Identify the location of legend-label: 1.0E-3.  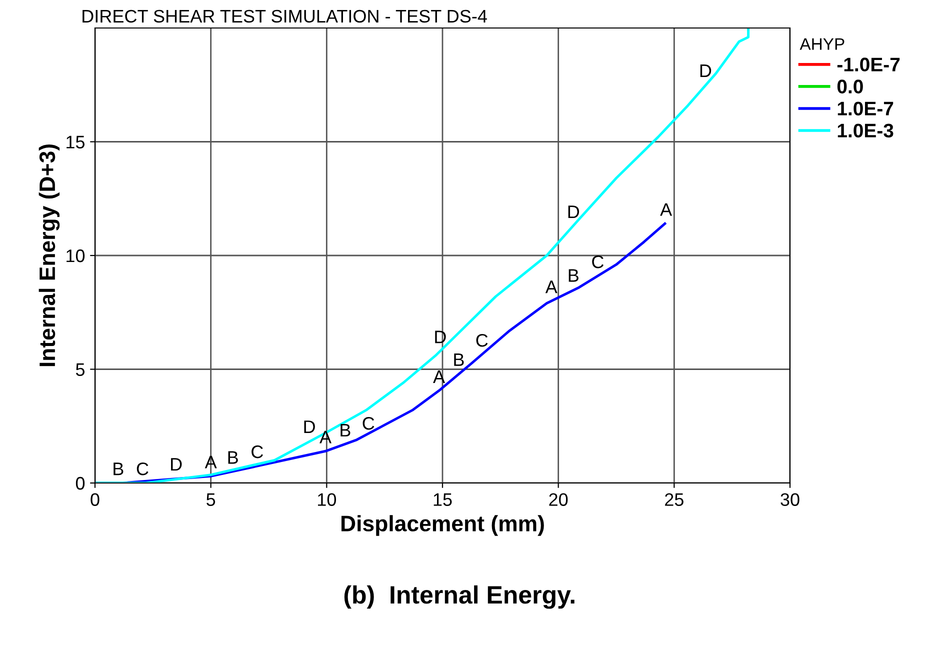
(866, 131).